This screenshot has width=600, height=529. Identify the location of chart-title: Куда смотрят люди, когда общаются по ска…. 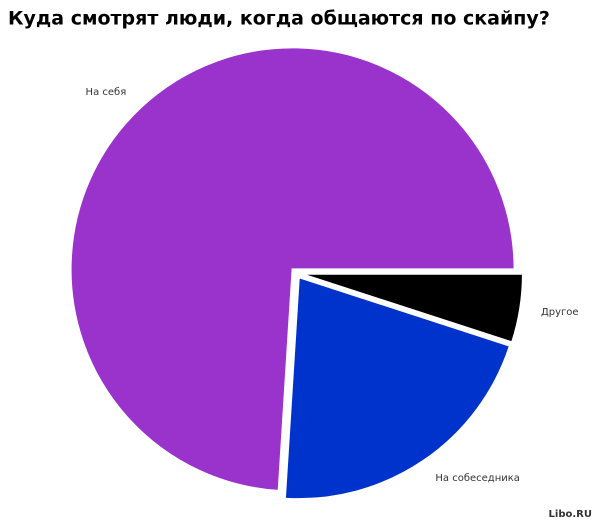
(279, 19).